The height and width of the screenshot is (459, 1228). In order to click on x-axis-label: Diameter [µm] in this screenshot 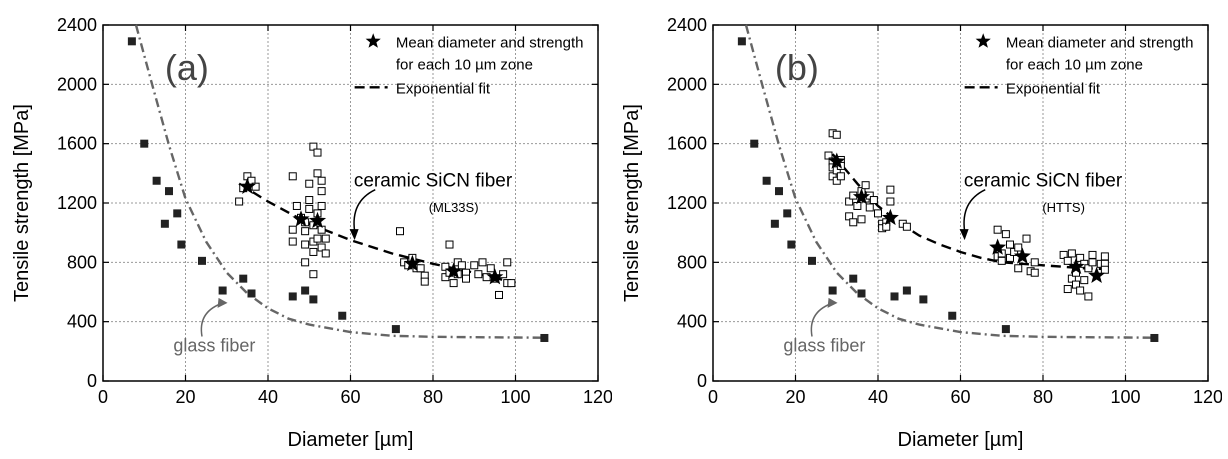, I will do `click(351, 440)`.